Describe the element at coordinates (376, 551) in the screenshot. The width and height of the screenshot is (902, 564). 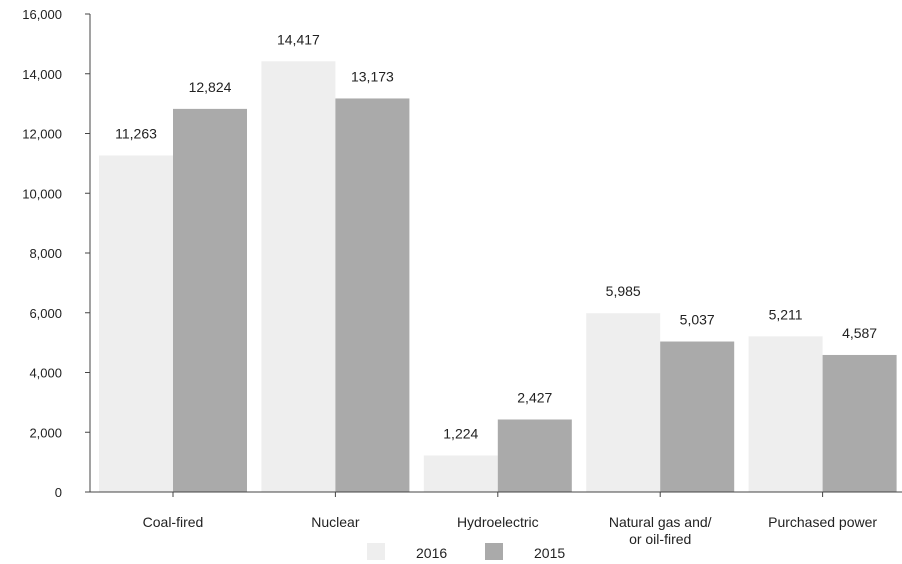
I see `legend-swatch-2016` at that location.